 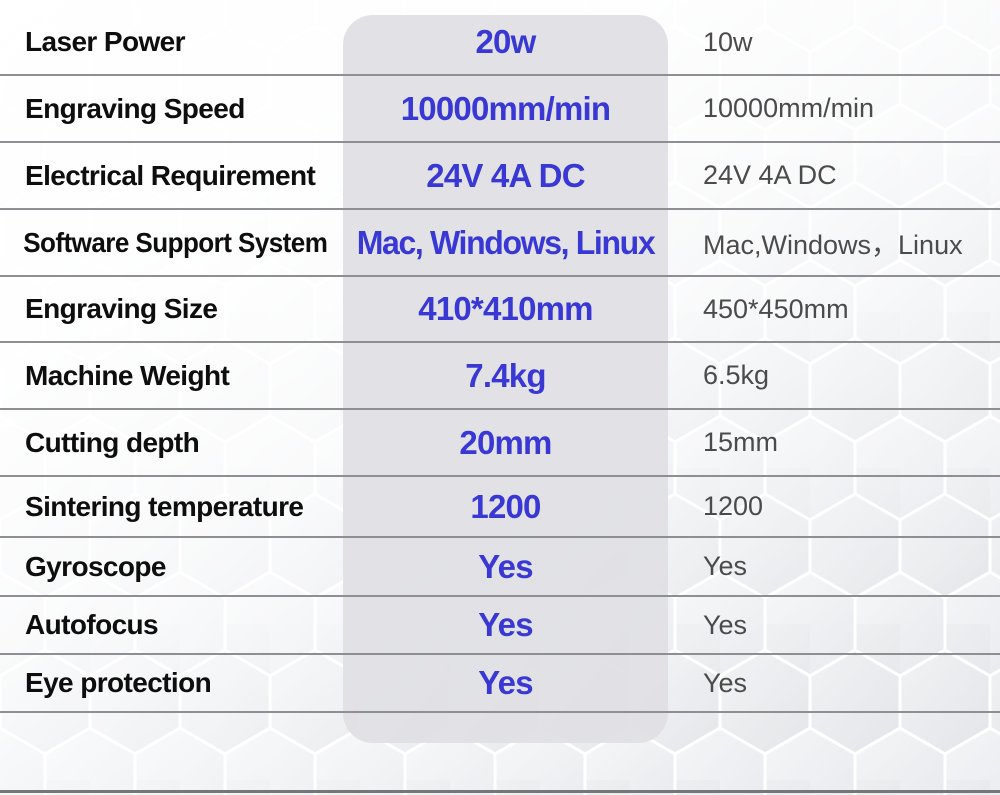 I want to click on featured-value: 20w, so click(x=506, y=41).